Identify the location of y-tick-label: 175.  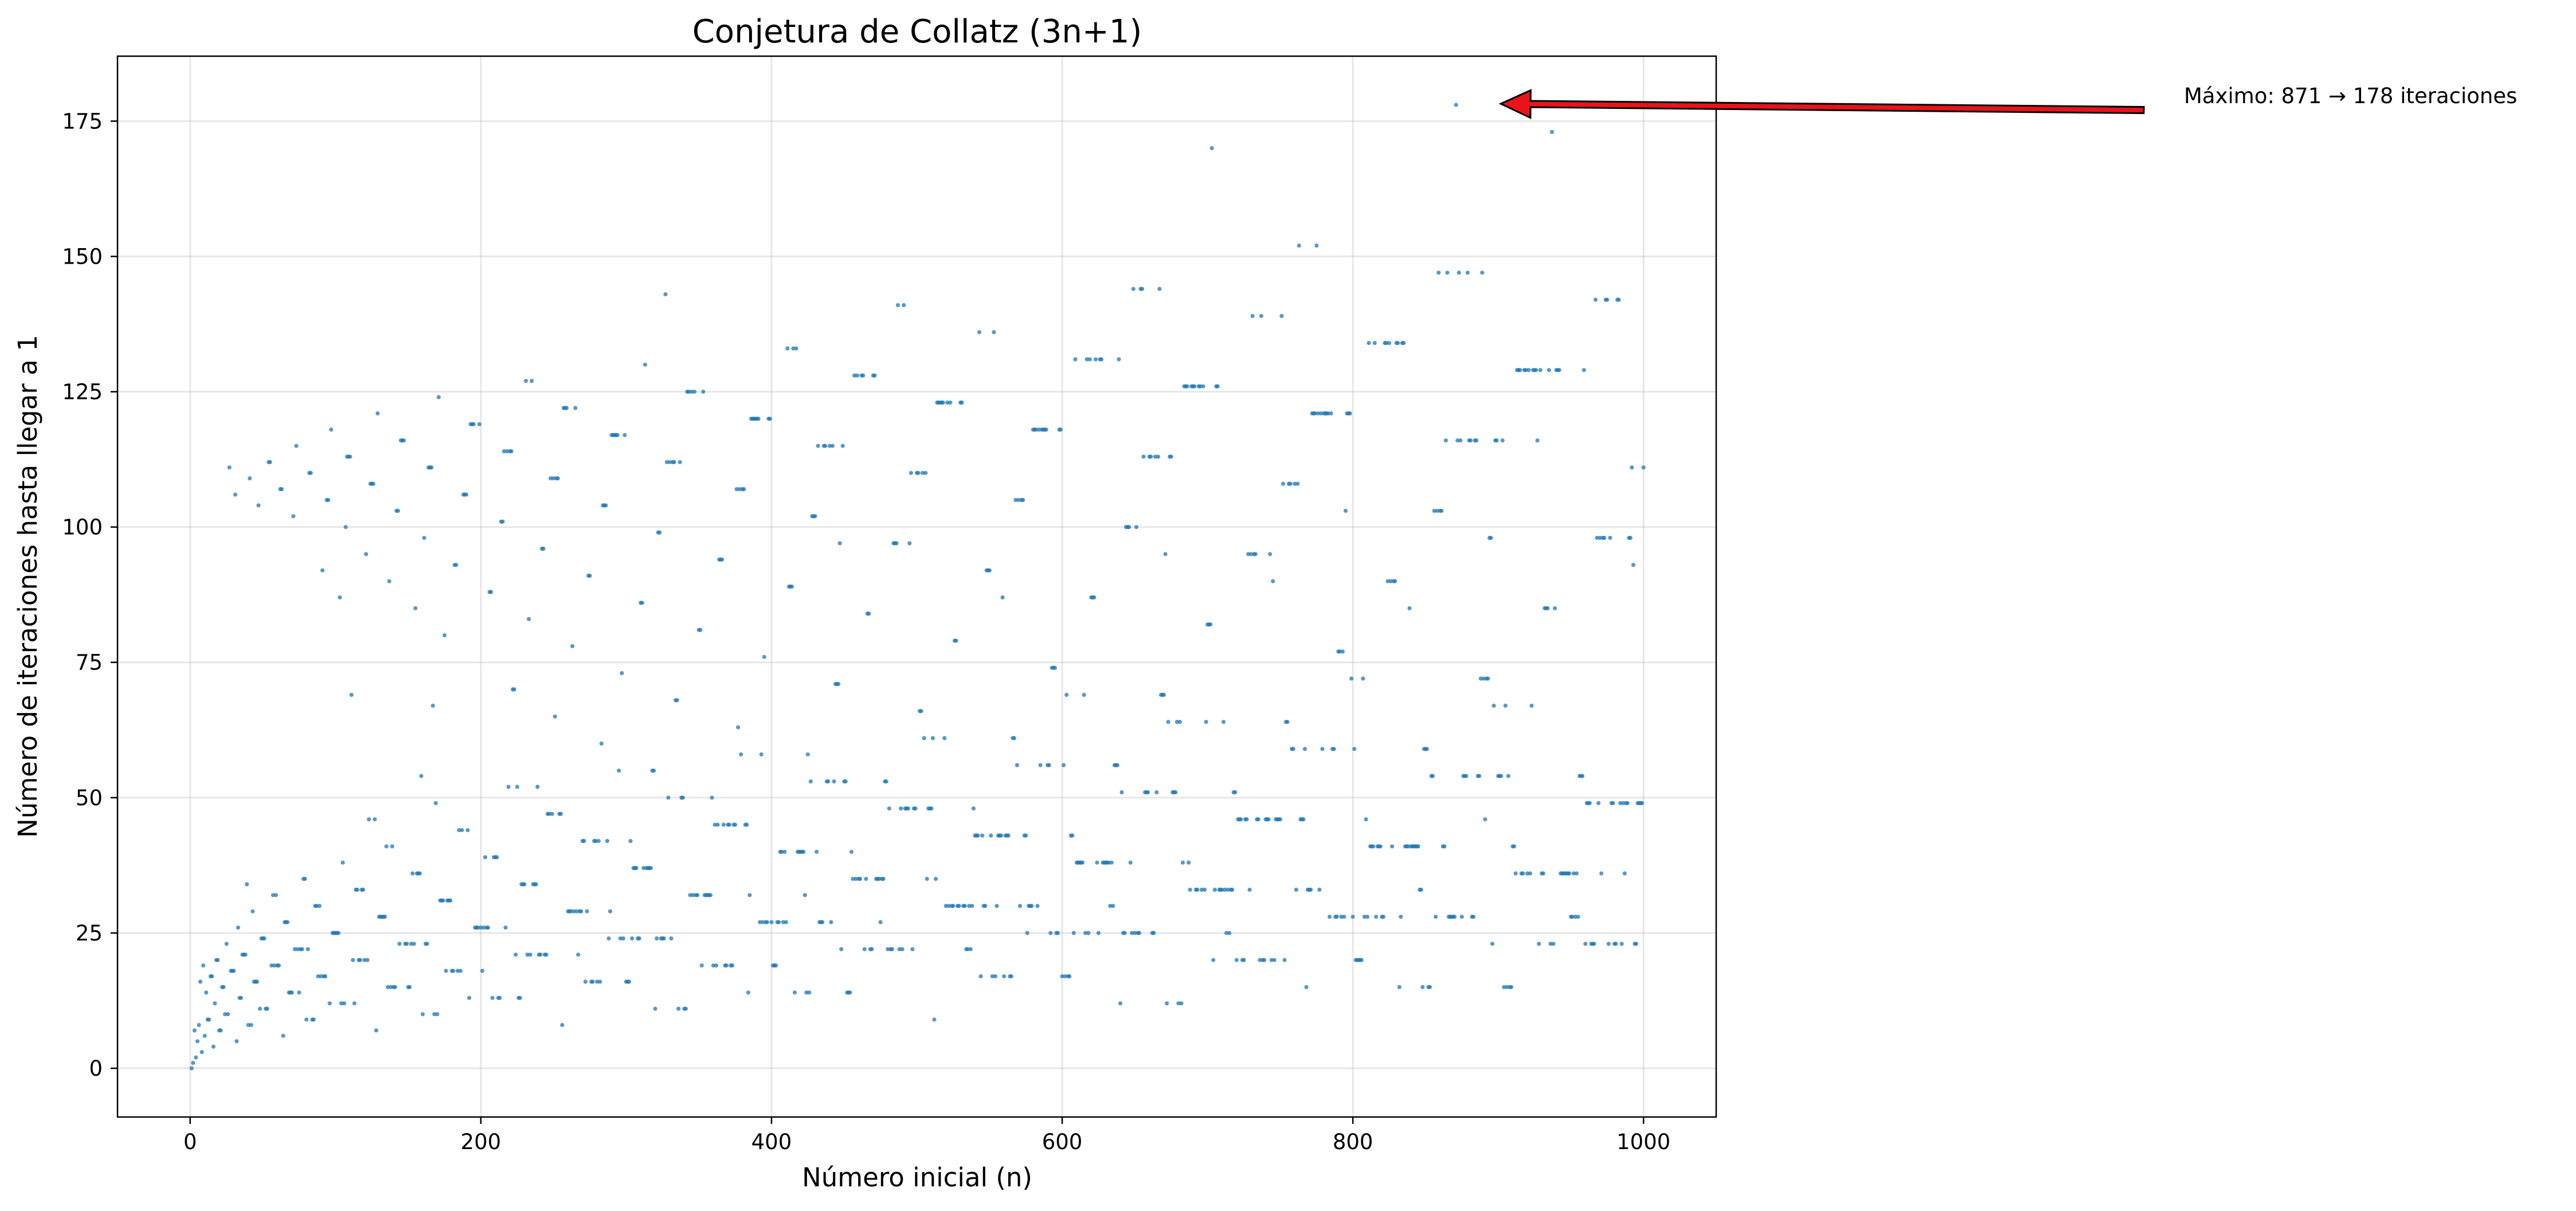
(82, 121).